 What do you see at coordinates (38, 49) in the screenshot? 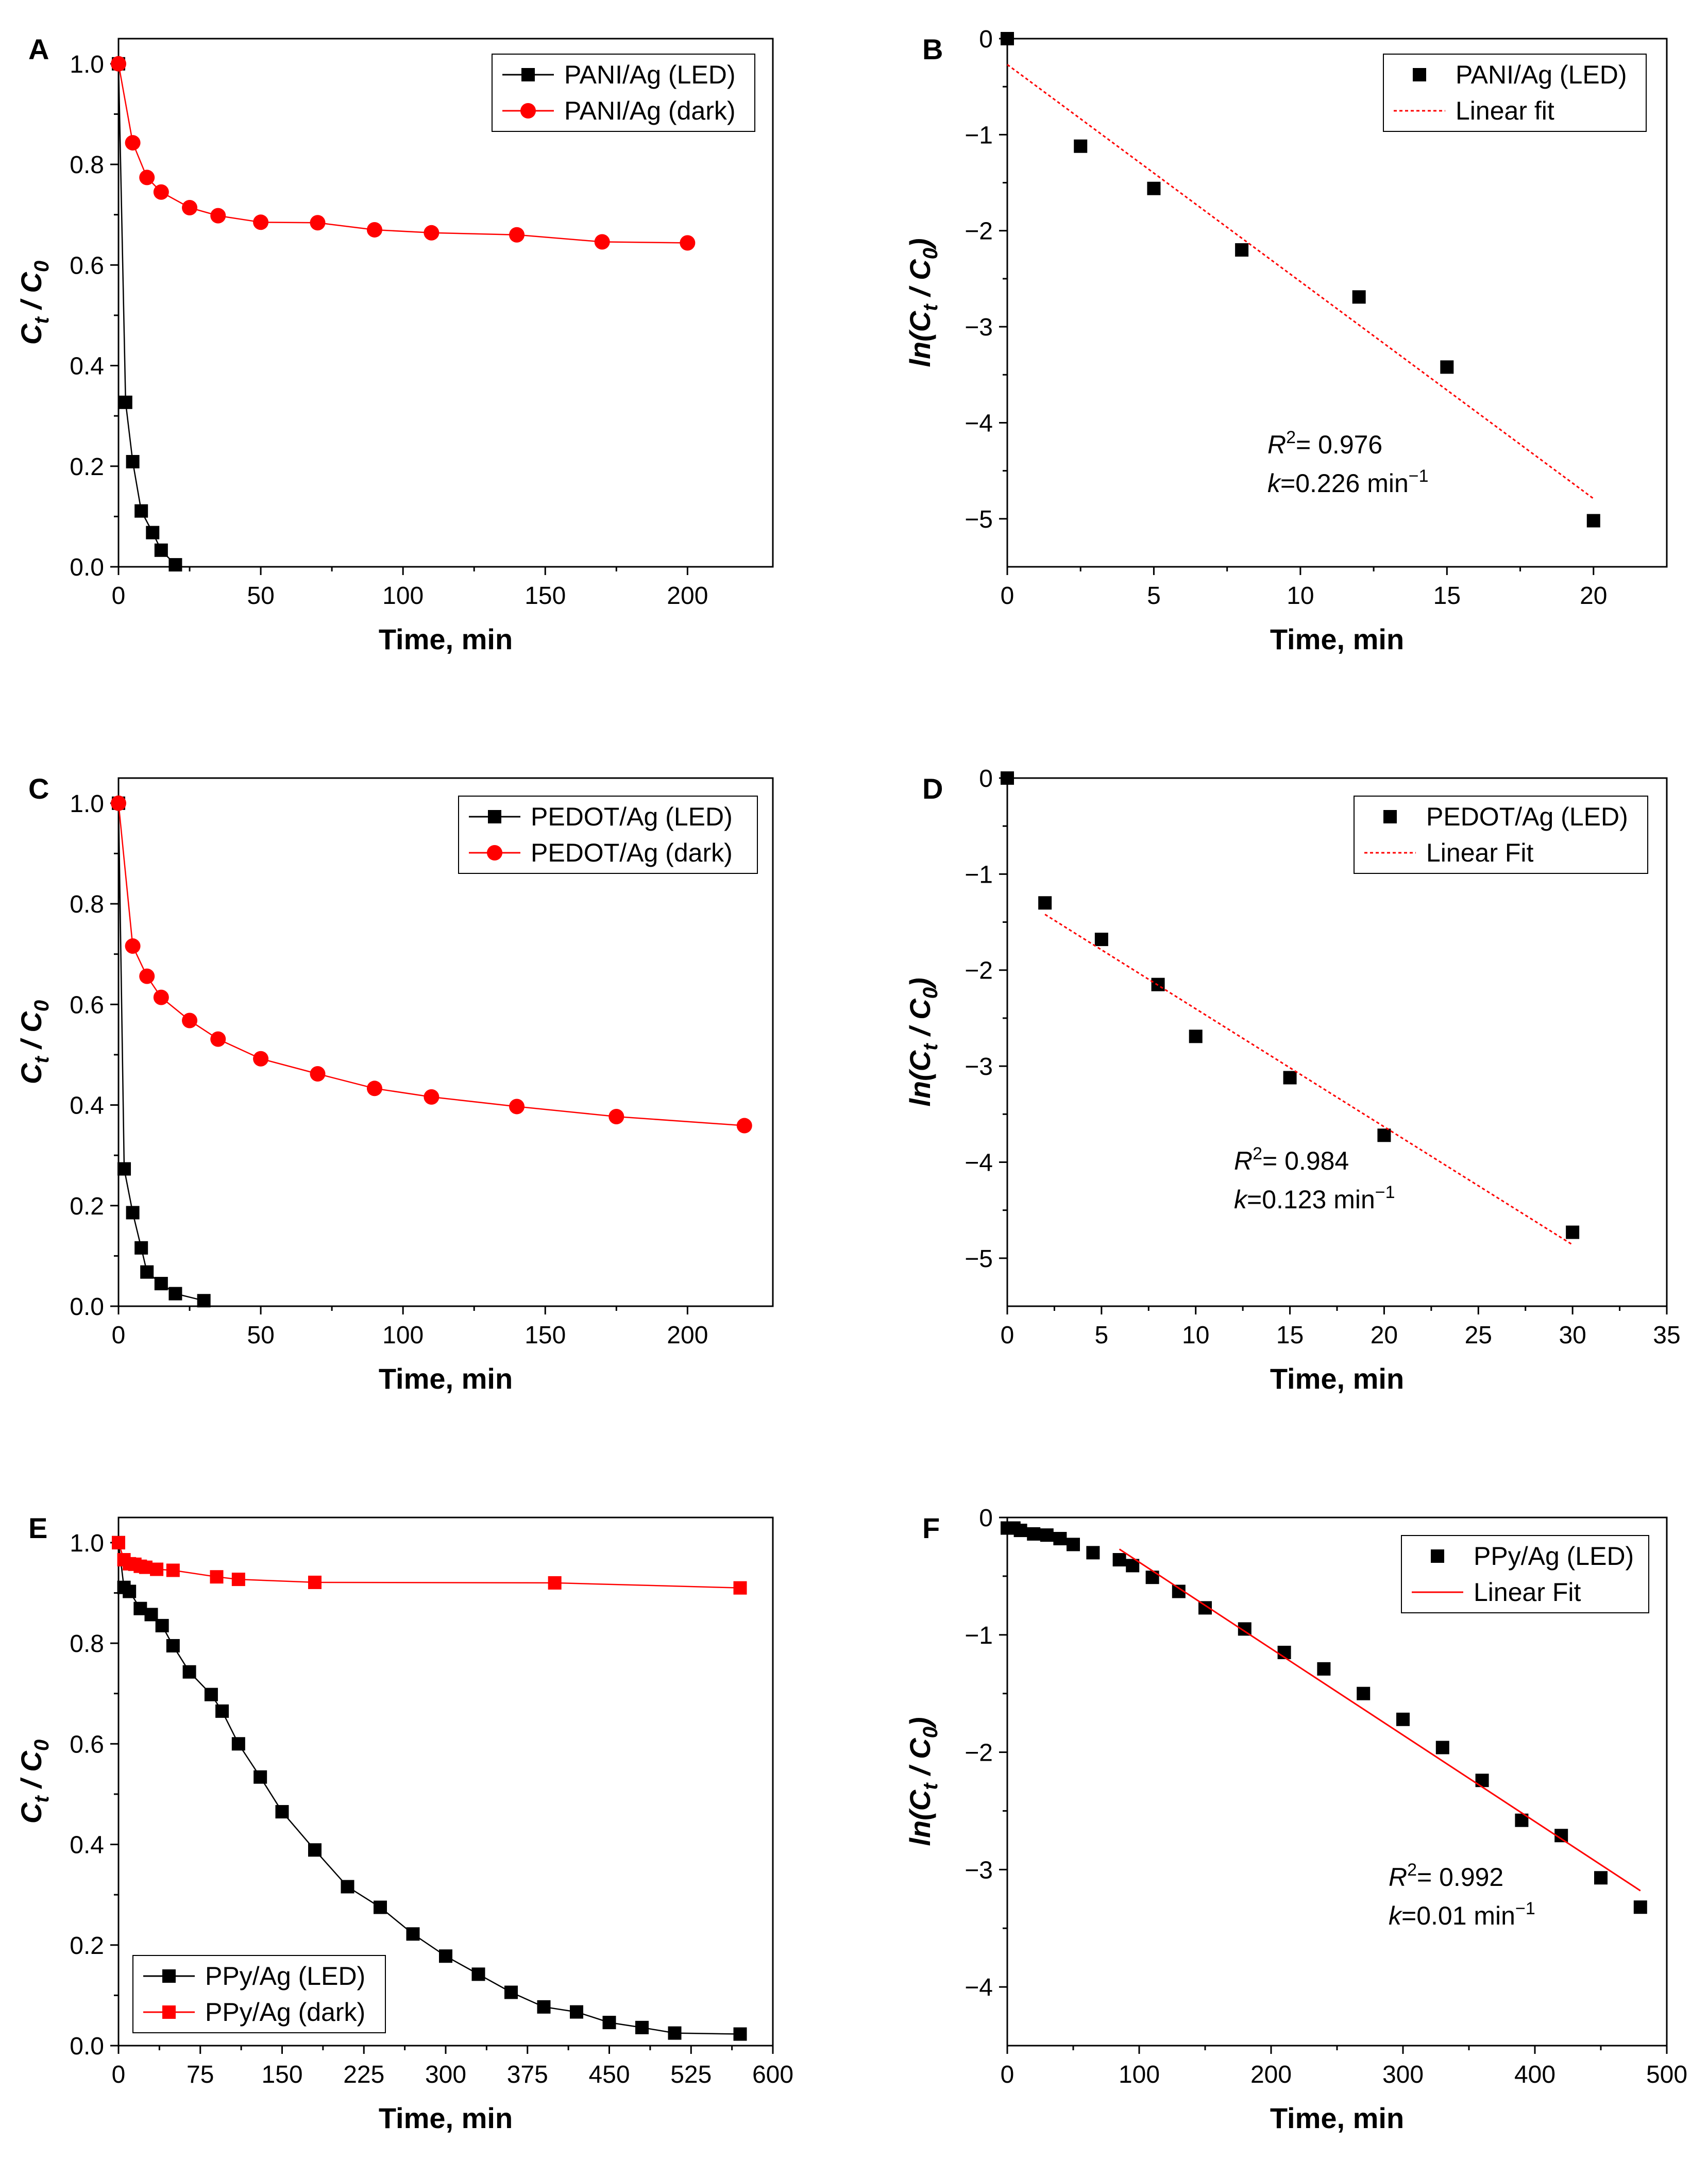
I see `panel-letter: A` at bounding box center [38, 49].